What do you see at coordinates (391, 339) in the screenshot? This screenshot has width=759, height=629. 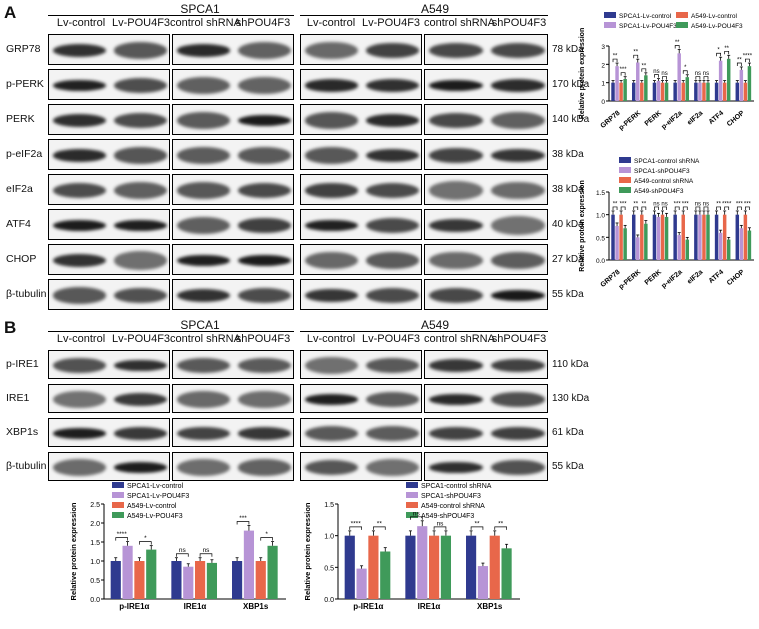 I see `lane-label-lv-pou4f3: Lv-POU4F3` at bounding box center [391, 339].